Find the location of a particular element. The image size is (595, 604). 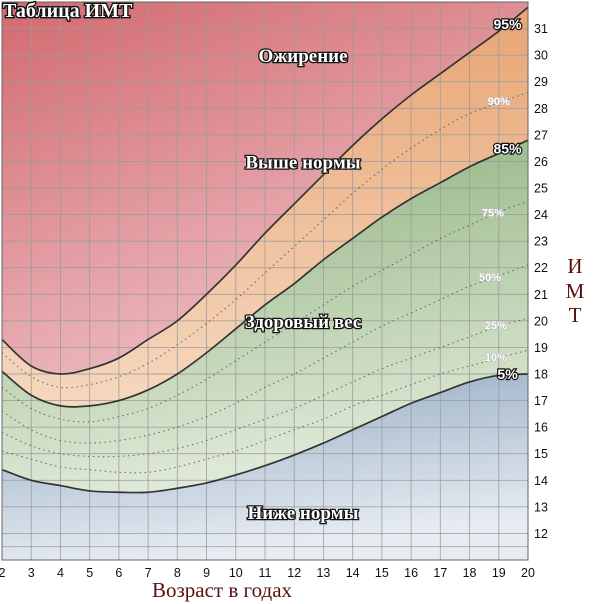

y-tick-label: 18 is located at coordinates (541, 375).